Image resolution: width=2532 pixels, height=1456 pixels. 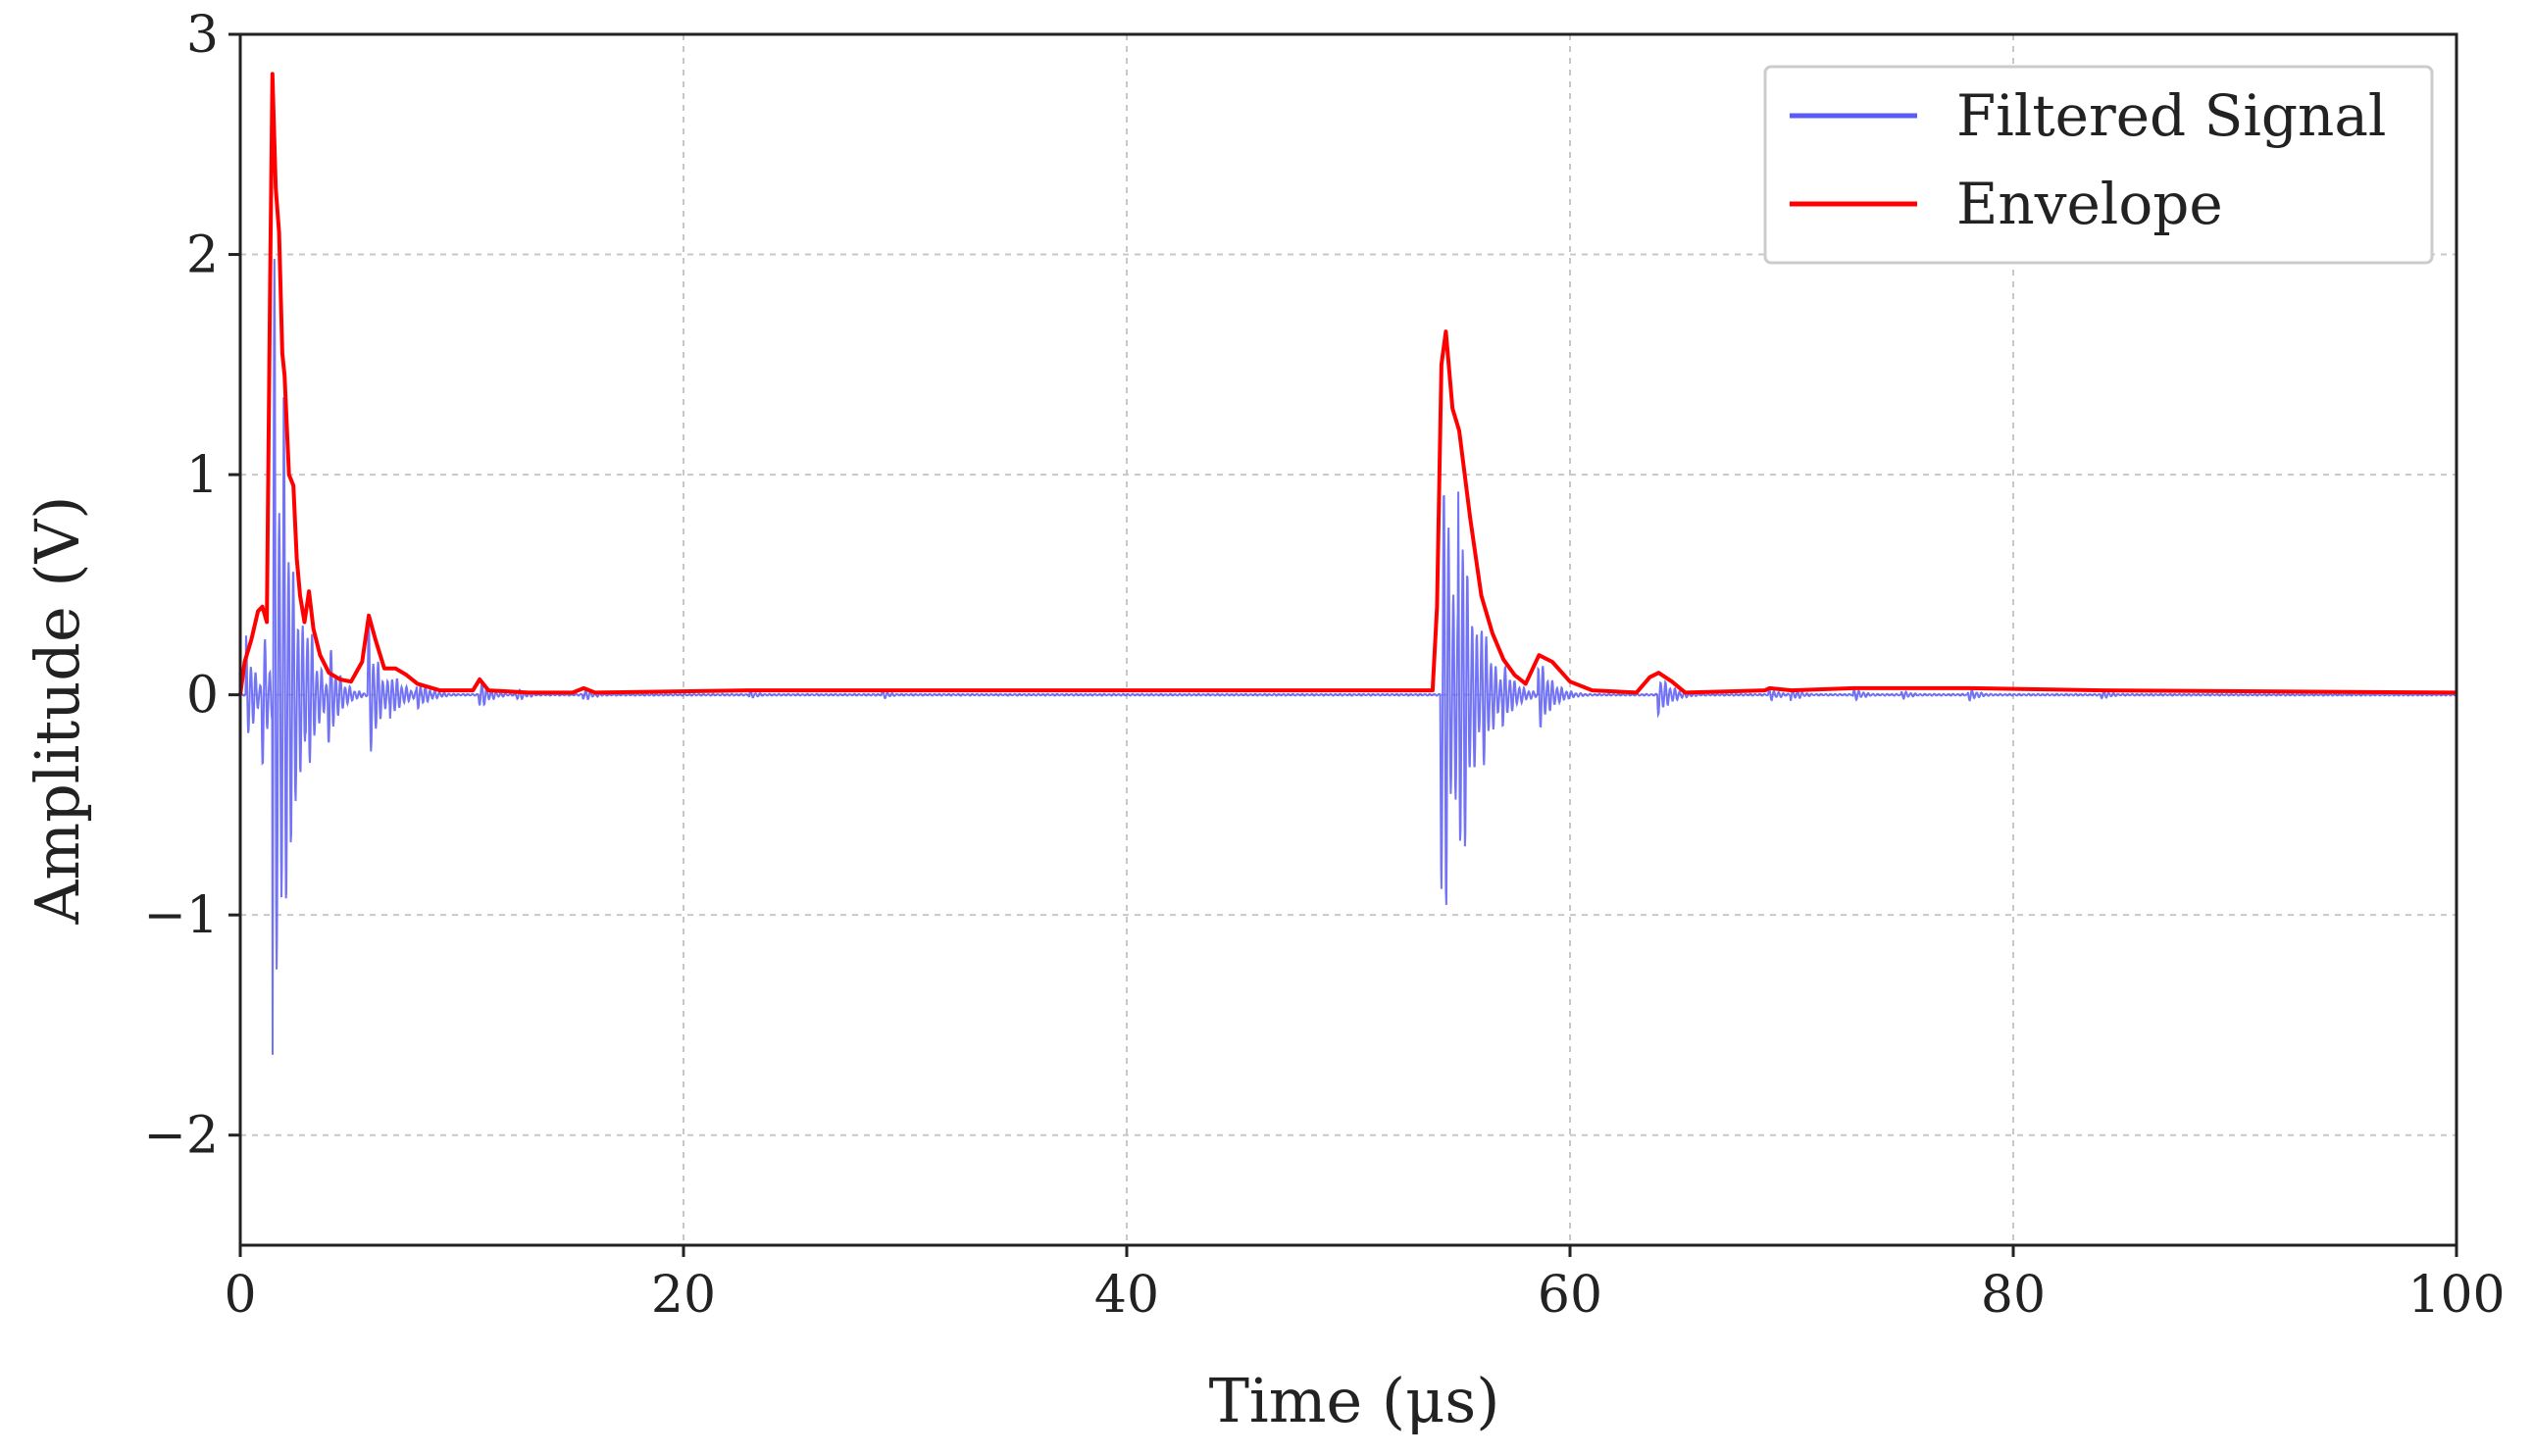 I want to click on y-ticks: −2 −1 0 1 2 3, so click(x=191, y=586).